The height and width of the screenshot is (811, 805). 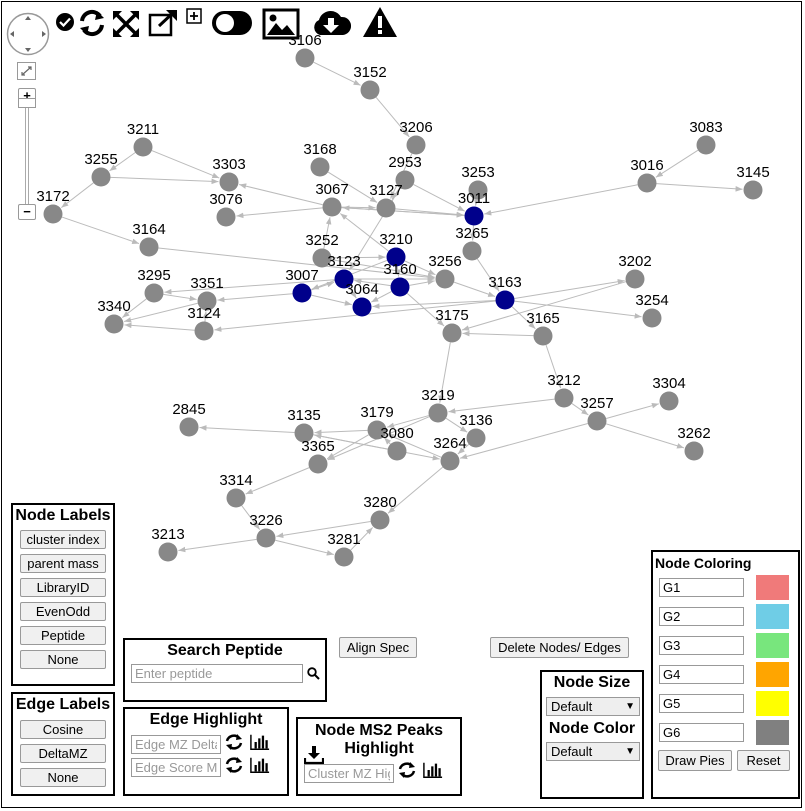 What do you see at coordinates (217, 673) in the screenshot?
I see `peptide-search-input` at bounding box center [217, 673].